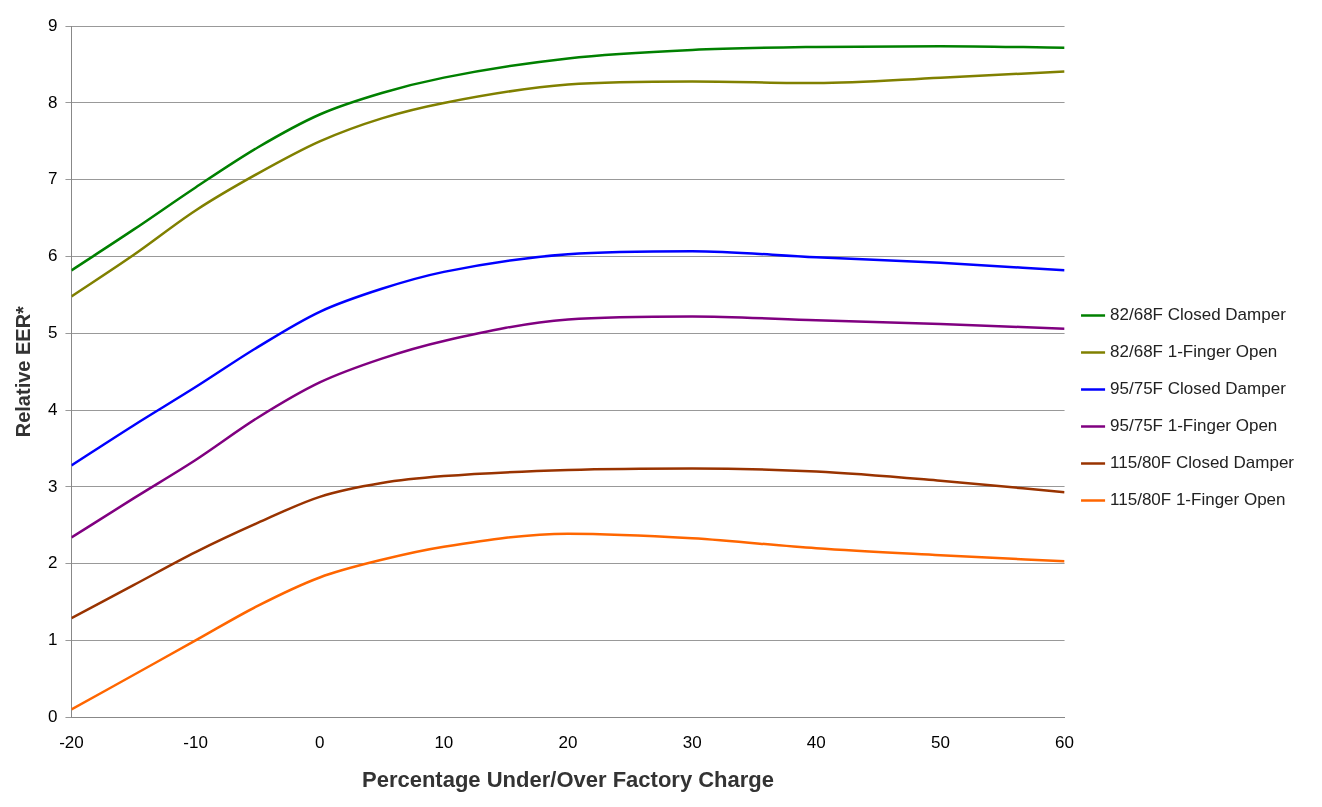  I want to click on legend-label: 82/68F 1-Finger Open, so click(1194, 352).